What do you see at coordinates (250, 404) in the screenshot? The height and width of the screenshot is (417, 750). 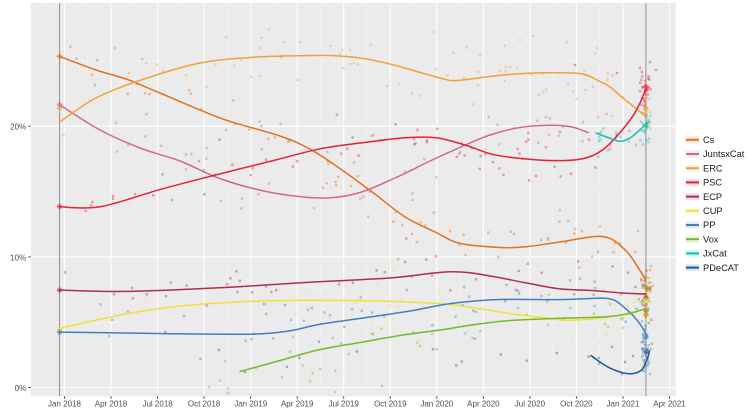 I see `svg-text: Jan 2019` at bounding box center [250, 404].